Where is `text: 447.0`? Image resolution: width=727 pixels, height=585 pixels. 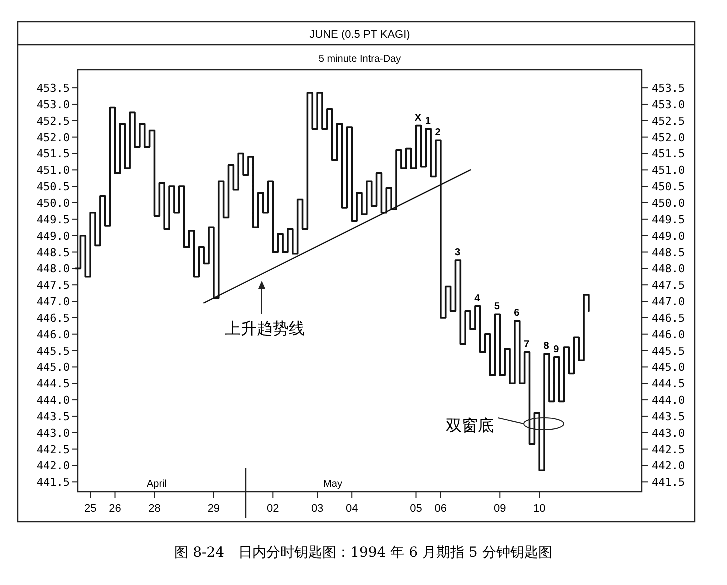
text: 447.0 is located at coordinates (669, 302).